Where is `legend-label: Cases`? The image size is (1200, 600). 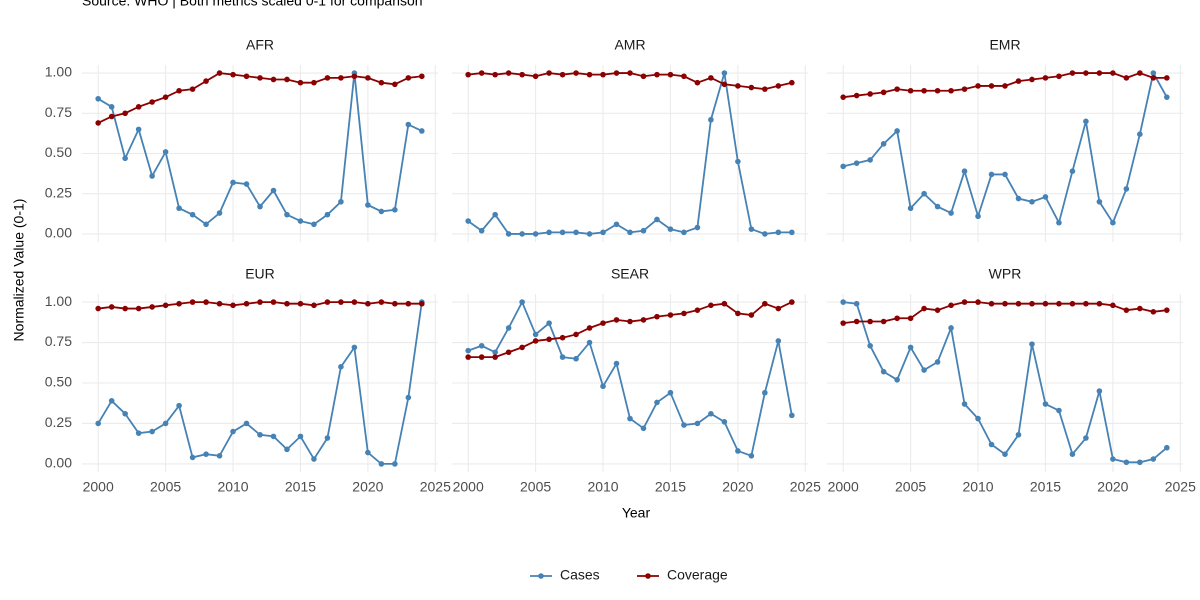
legend-label: Cases is located at coordinates (580, 575).